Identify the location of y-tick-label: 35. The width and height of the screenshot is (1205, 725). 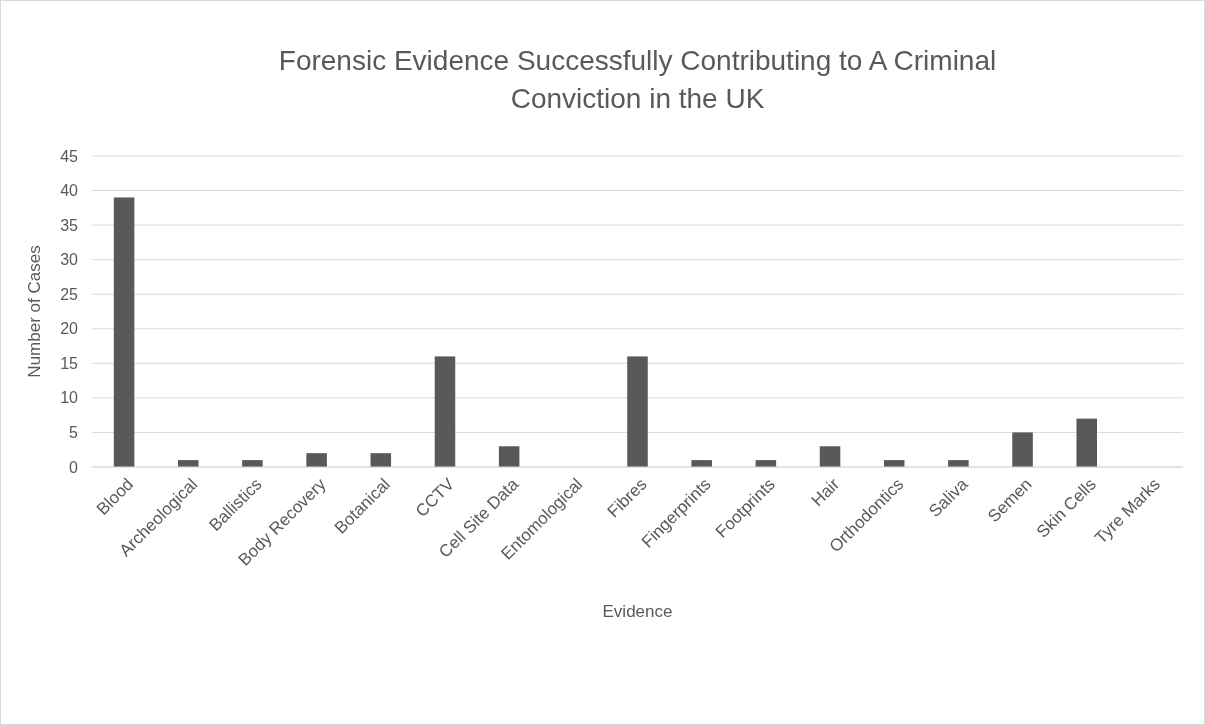
(69, 225).